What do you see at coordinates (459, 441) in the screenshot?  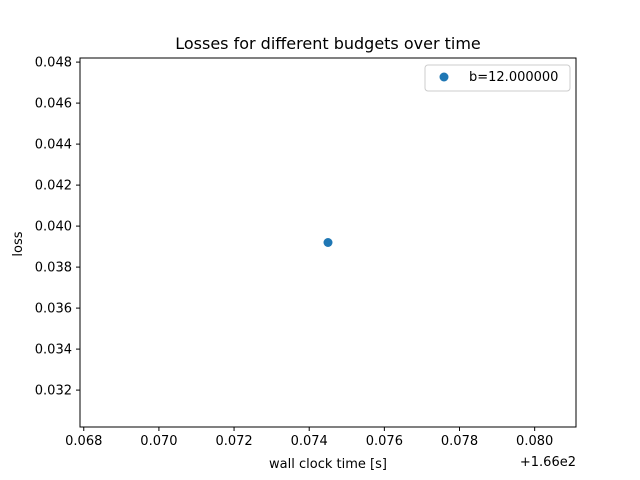 I see `x-tick-label: 0.078` at bounding box center [459, 441].